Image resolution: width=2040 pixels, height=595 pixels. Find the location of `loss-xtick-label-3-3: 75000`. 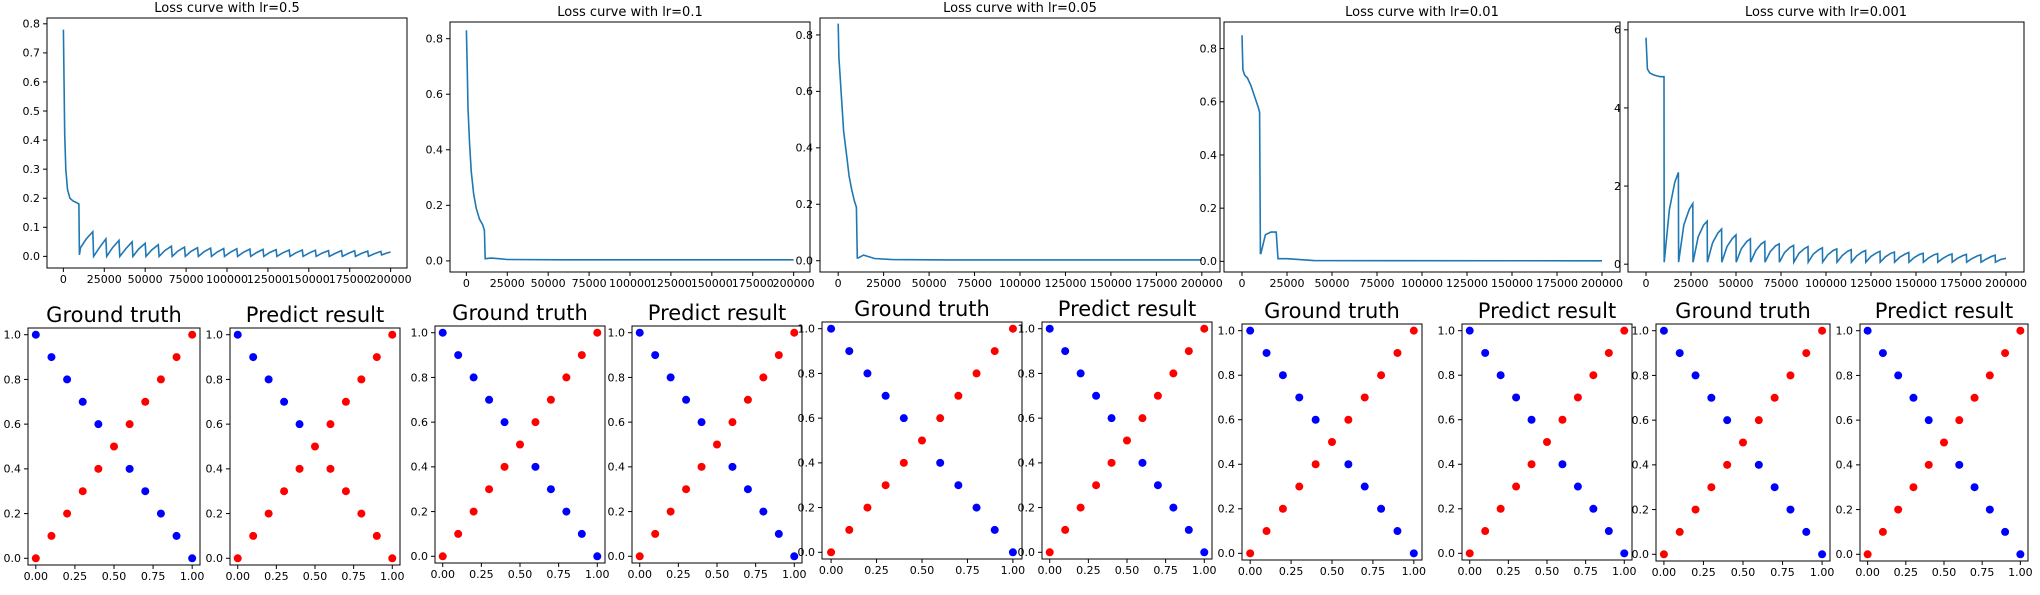

loss-xtick-label-3-3: 75000 is located at coordinates (1377, 283).